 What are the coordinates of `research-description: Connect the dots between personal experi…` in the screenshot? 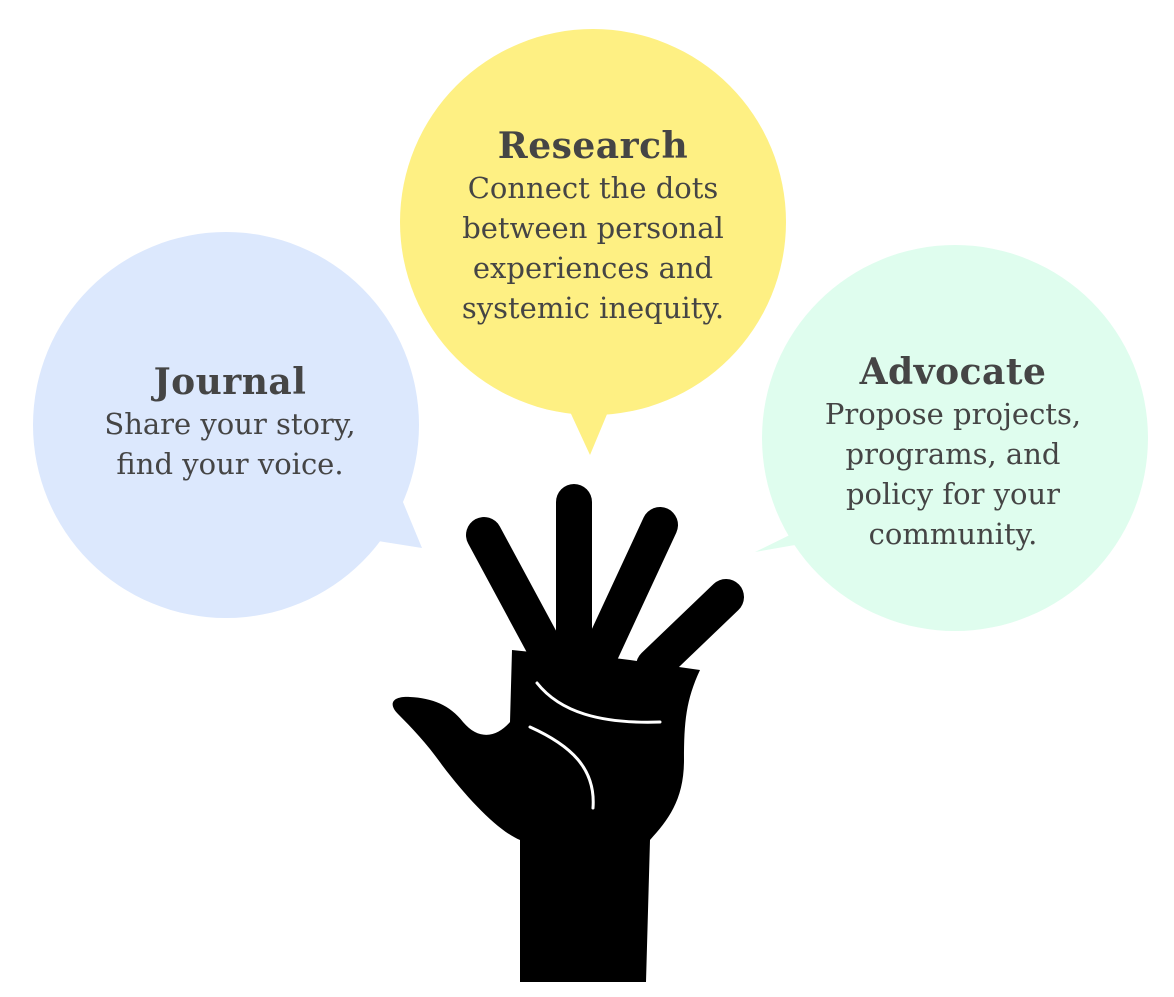 It's located at (593, 248).